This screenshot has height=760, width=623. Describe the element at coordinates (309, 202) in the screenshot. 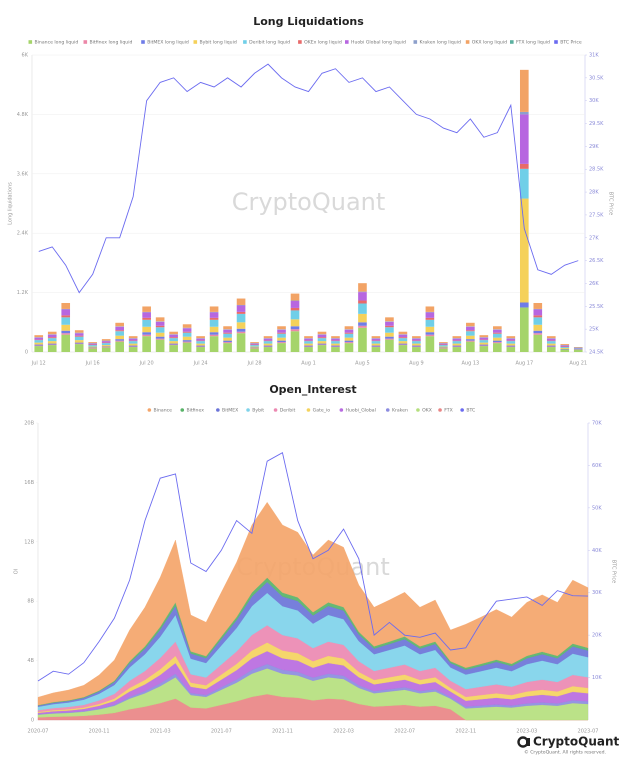

I see `watermark: CryptoQuant` at that location.